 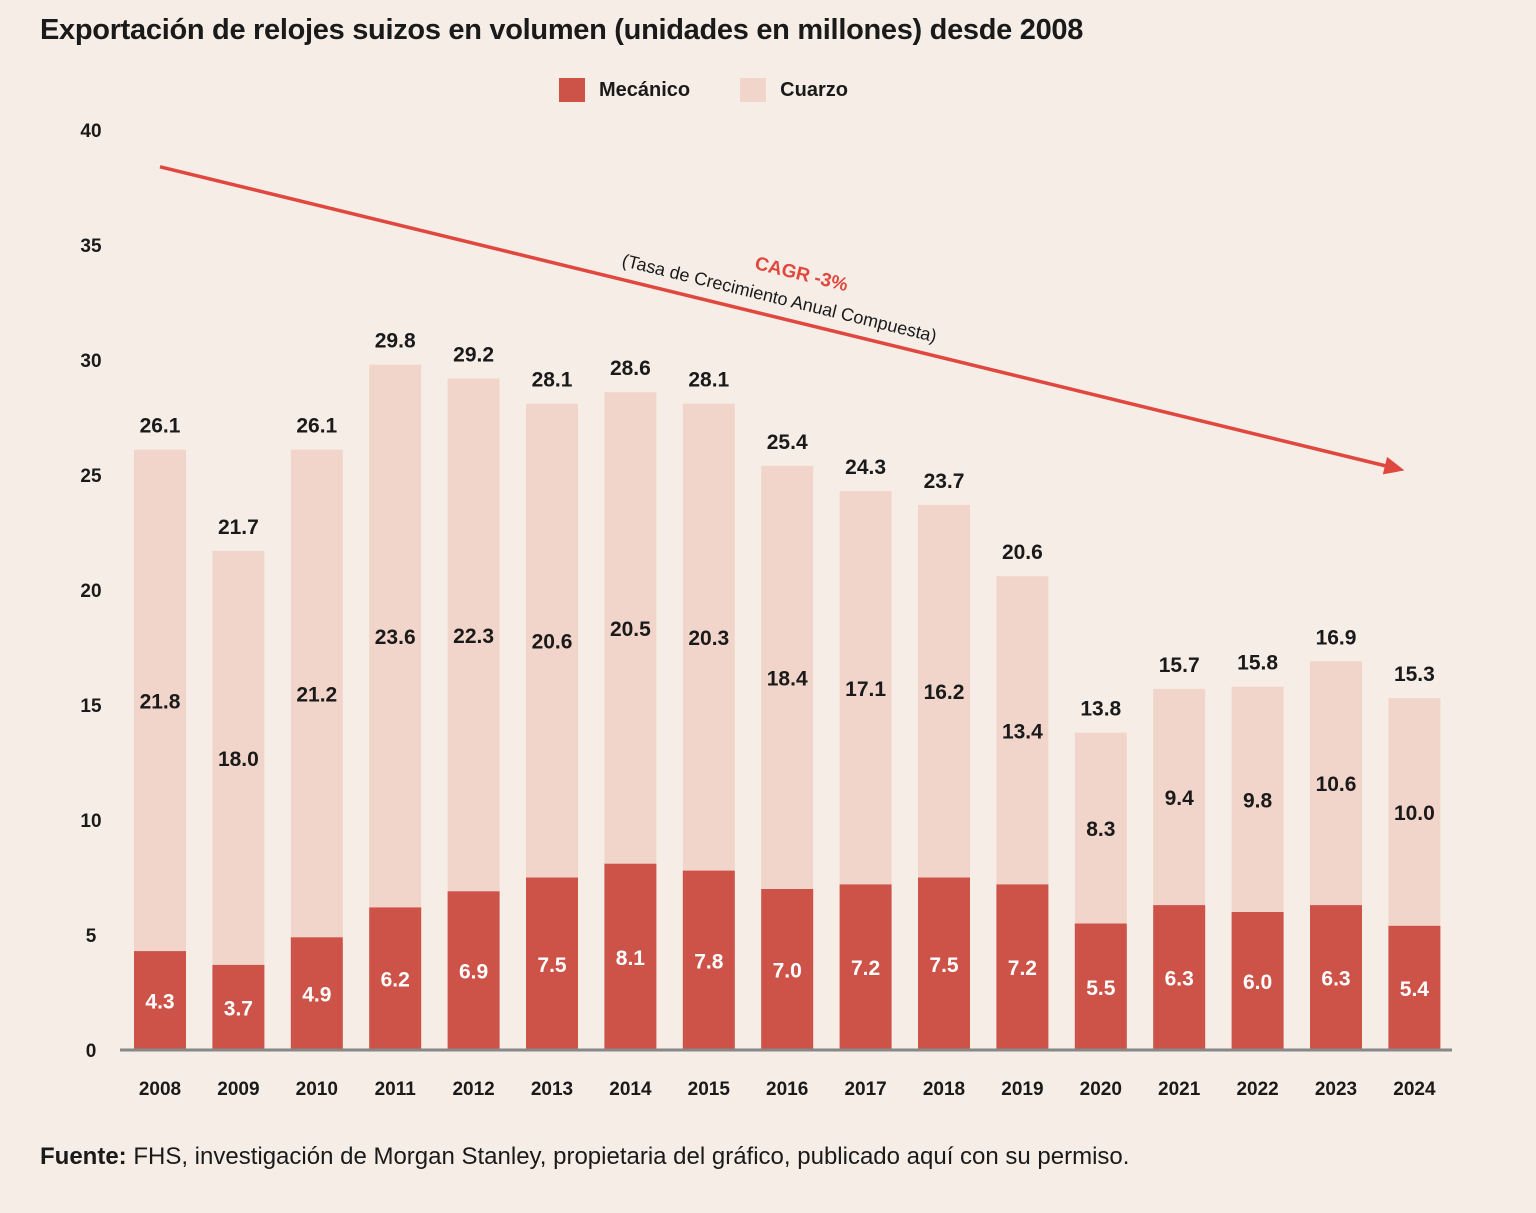 I want to click on x-tick-label: 2014, so click(x=630, y=1089).